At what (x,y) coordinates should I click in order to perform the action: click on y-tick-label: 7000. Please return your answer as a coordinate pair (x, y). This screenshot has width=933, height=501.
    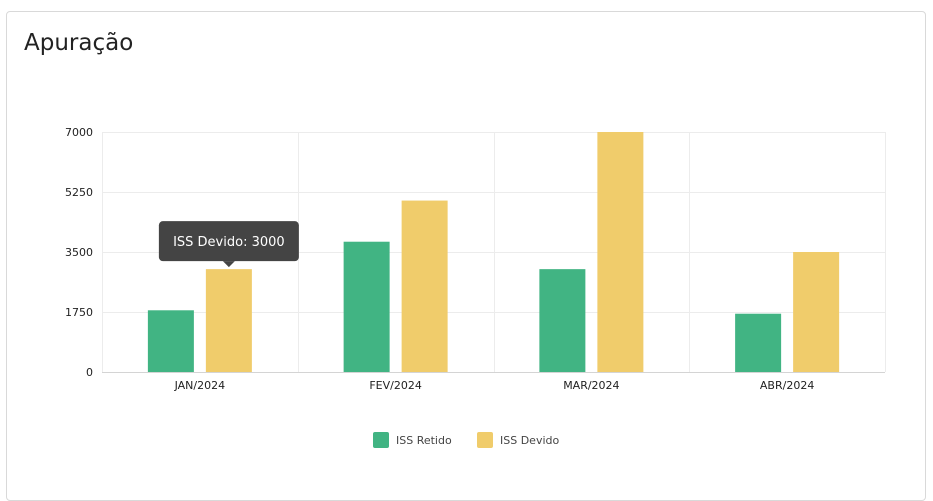
    Looking at the image, I should click on (79, 132).